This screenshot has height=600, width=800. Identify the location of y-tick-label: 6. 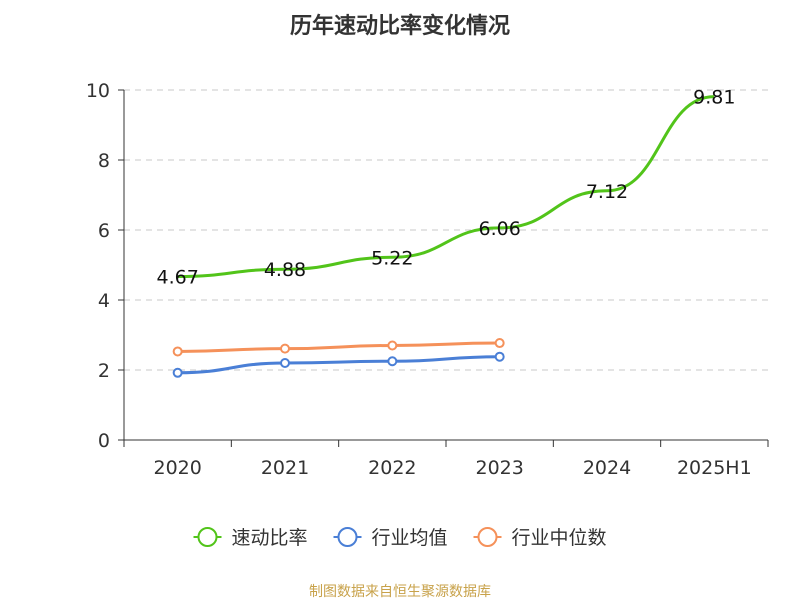
(104, 231).